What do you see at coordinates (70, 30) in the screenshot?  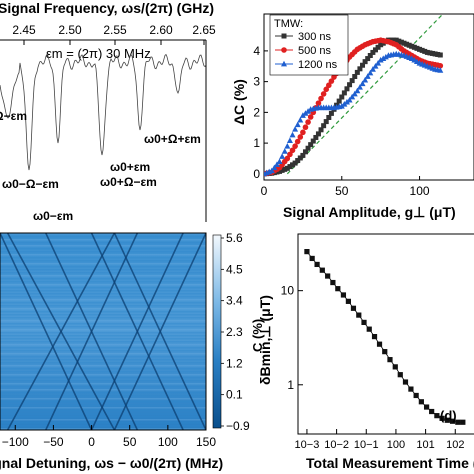 I see `top-tick-label: 2.50` at bounding box center [70, 30].